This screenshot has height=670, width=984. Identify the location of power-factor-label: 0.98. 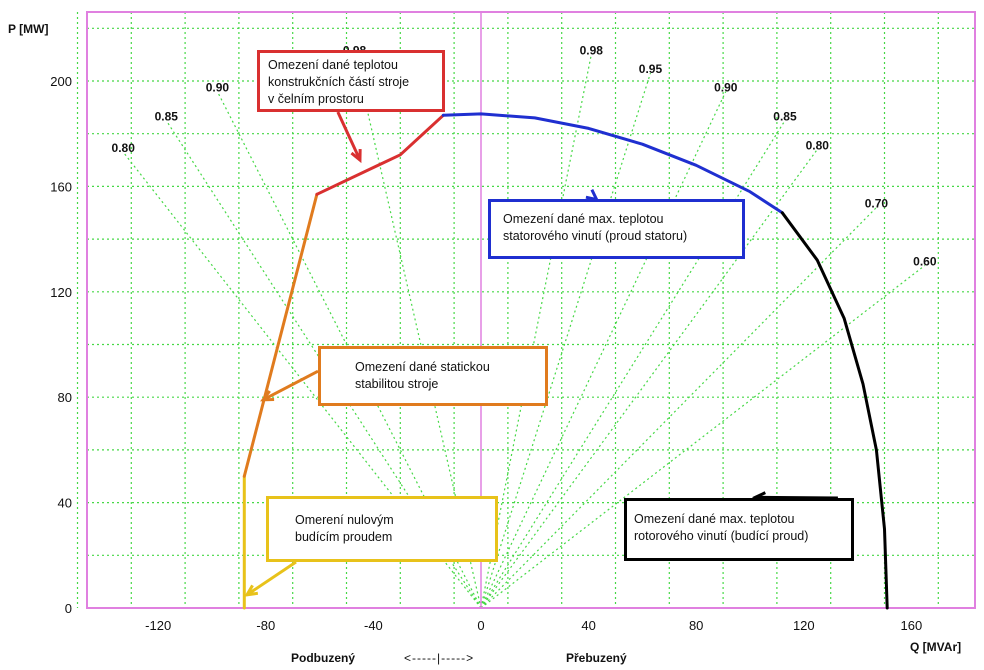
(592, 51).